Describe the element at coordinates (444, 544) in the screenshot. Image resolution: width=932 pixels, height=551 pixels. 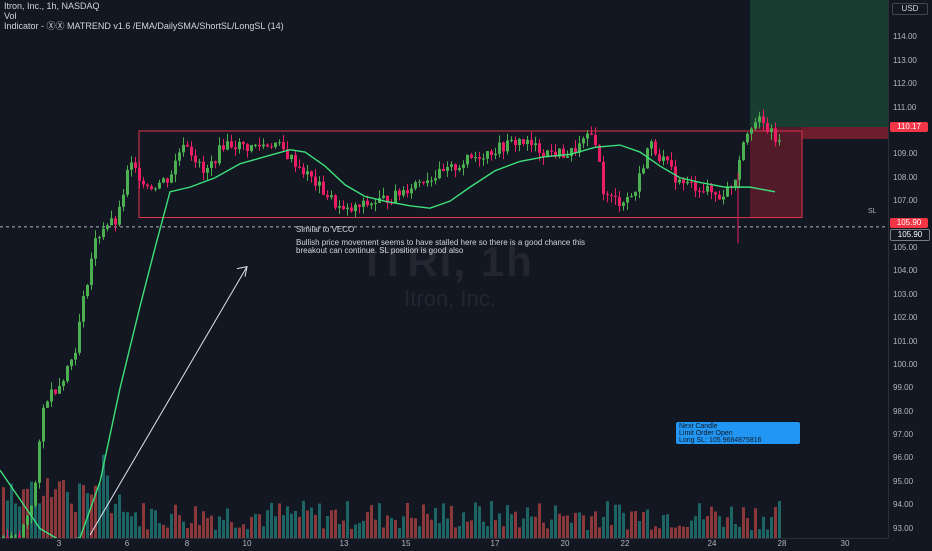
I see `time-axis: 3 6 8 10 13 15 17 20 22 24 28 30` at that location.